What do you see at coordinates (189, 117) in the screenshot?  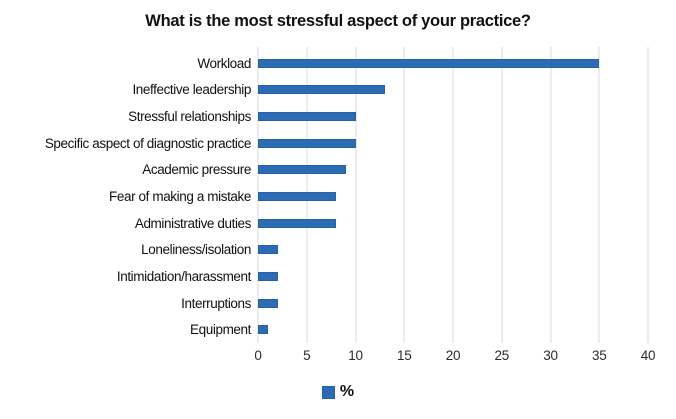 I see `category-label: Stressful relationships` at bounding box center [189, 117].